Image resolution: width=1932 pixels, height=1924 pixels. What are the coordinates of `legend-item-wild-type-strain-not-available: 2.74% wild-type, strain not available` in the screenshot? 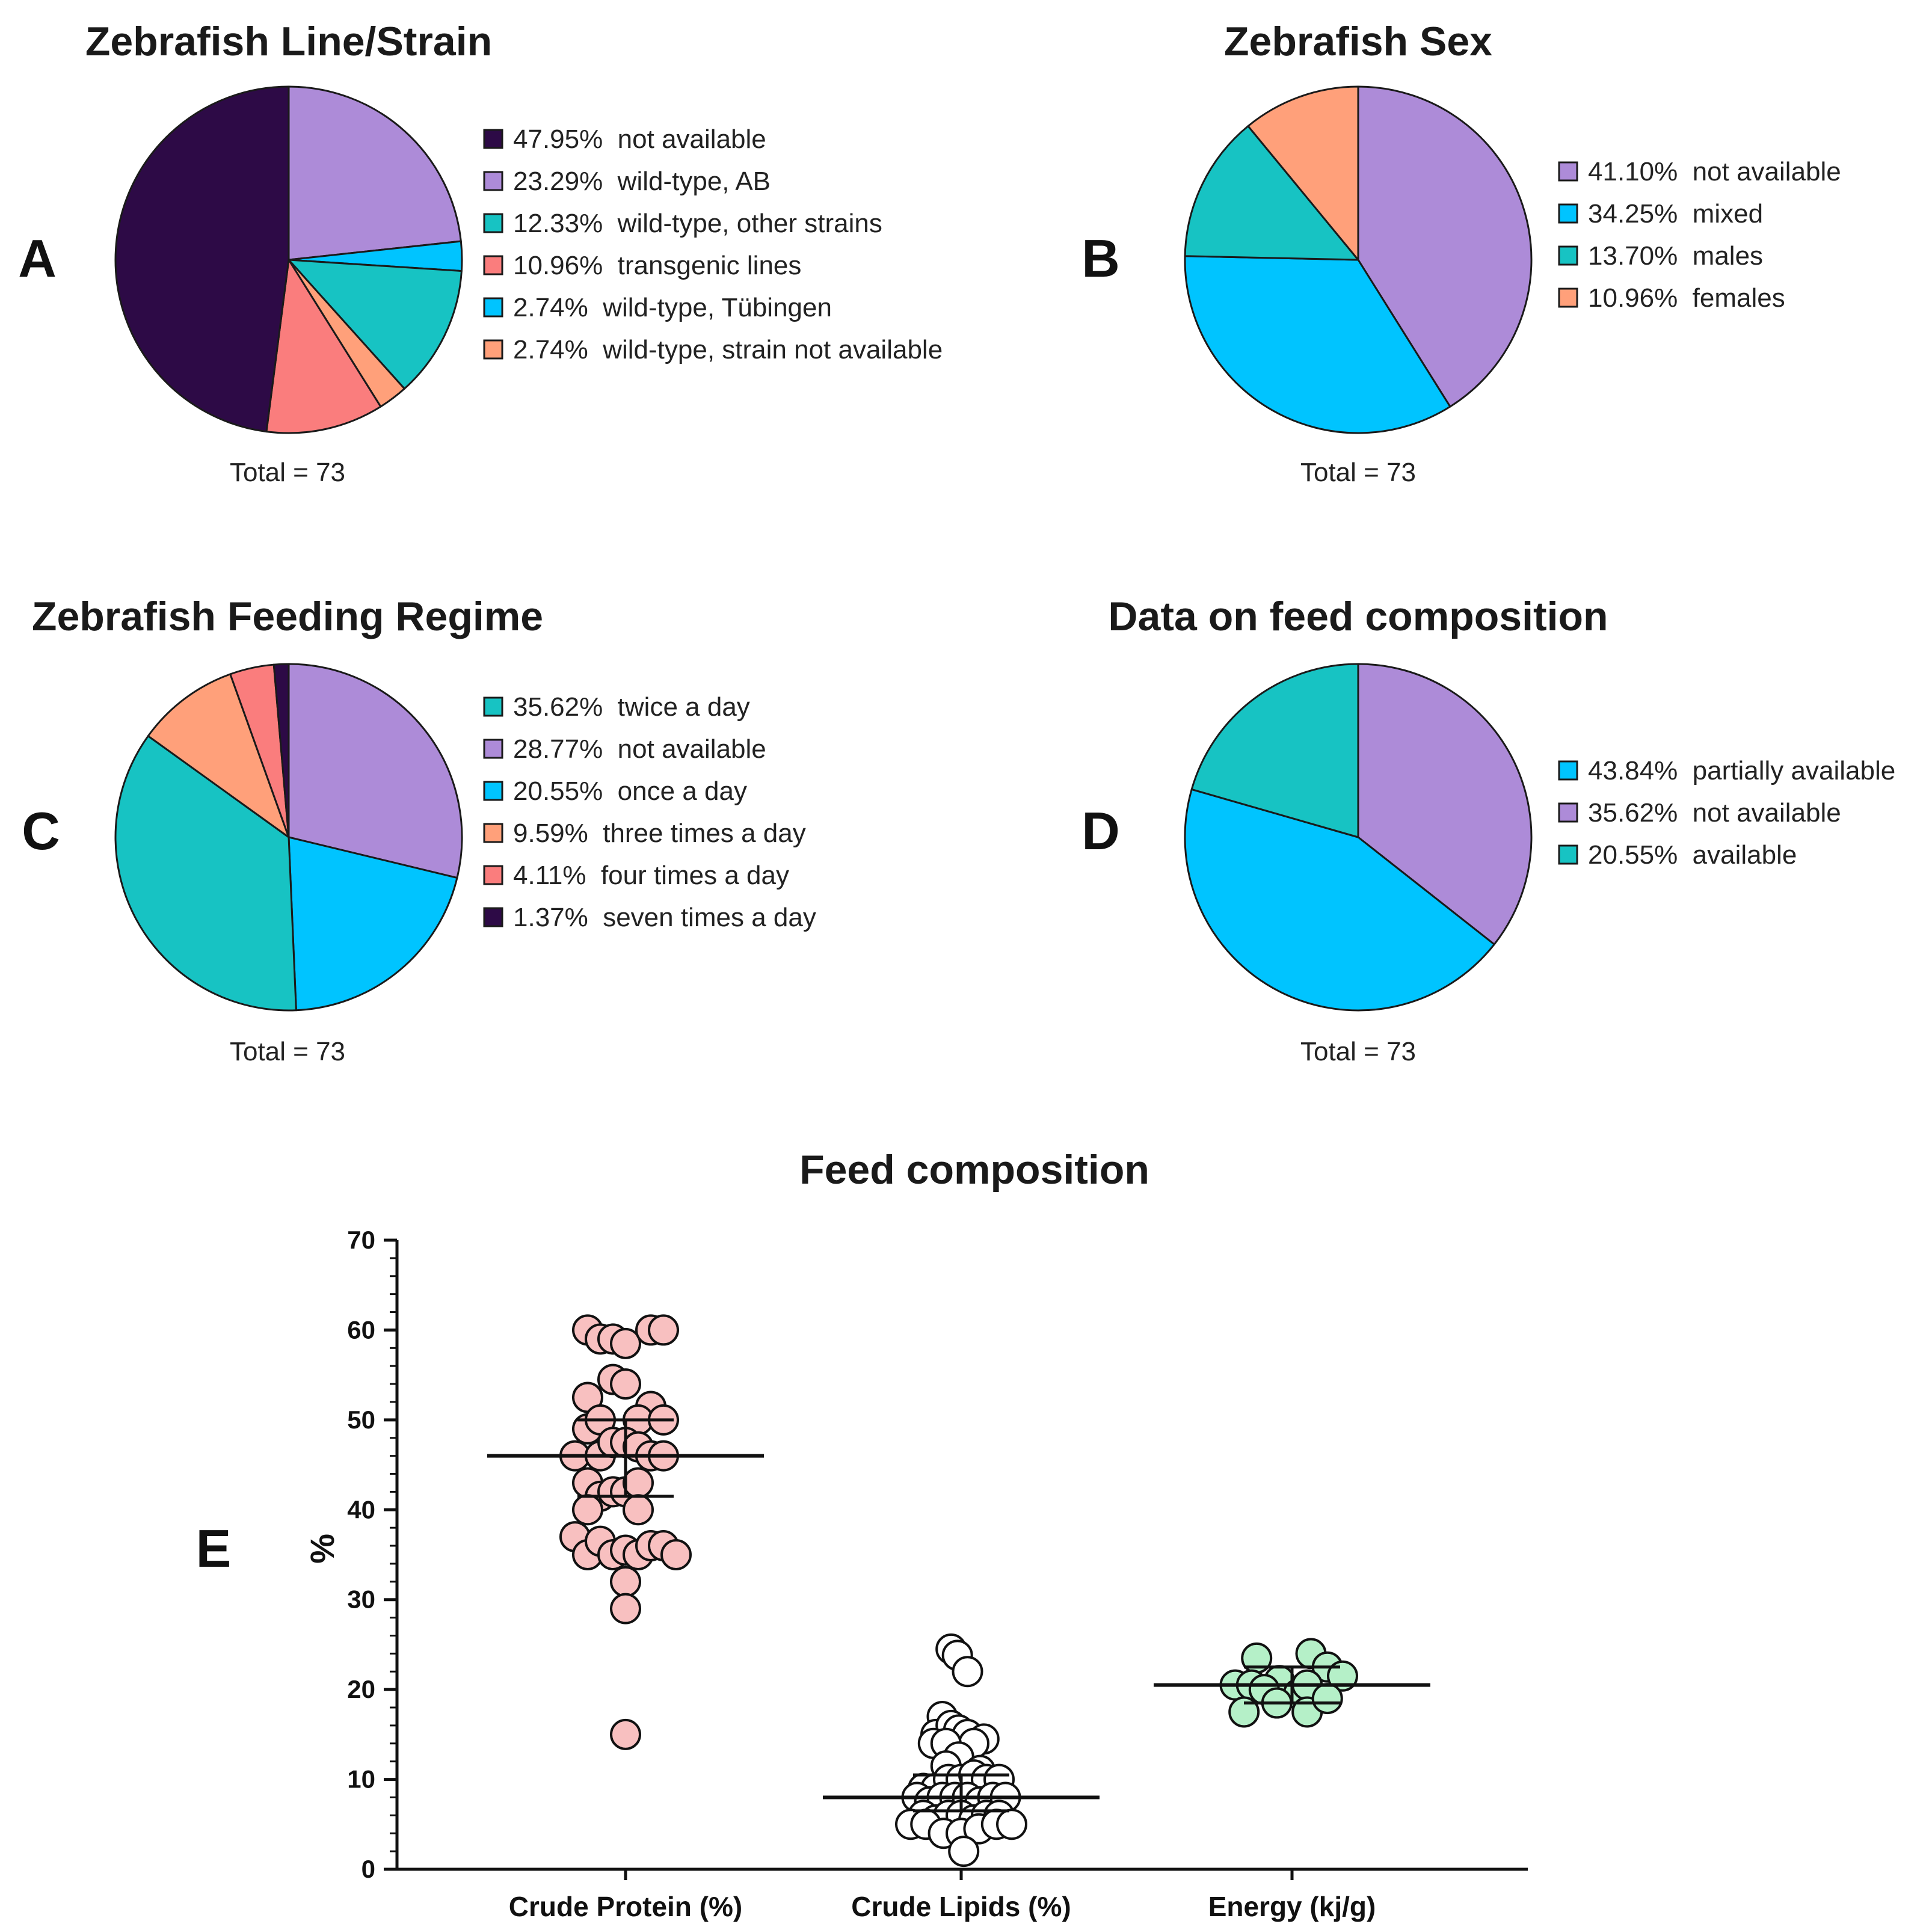 It's located at (728, 349).